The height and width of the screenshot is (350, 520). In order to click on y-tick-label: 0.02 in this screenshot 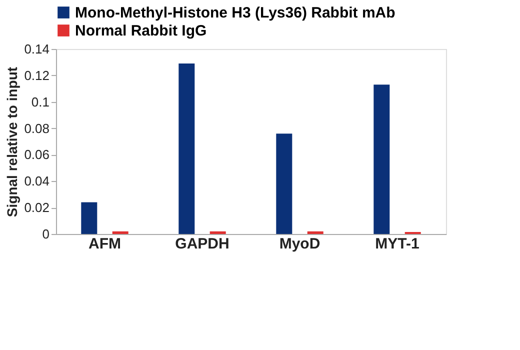, I will do `click(37, 208)`.